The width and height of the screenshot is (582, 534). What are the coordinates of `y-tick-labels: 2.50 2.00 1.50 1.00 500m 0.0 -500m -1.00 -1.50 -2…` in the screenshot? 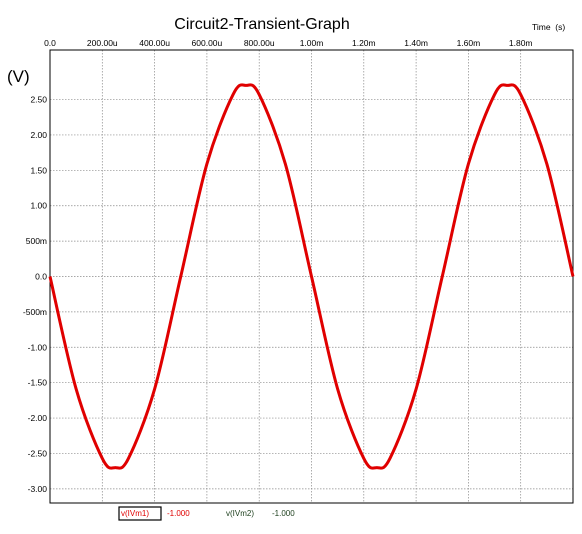 It's located at (35, 294).